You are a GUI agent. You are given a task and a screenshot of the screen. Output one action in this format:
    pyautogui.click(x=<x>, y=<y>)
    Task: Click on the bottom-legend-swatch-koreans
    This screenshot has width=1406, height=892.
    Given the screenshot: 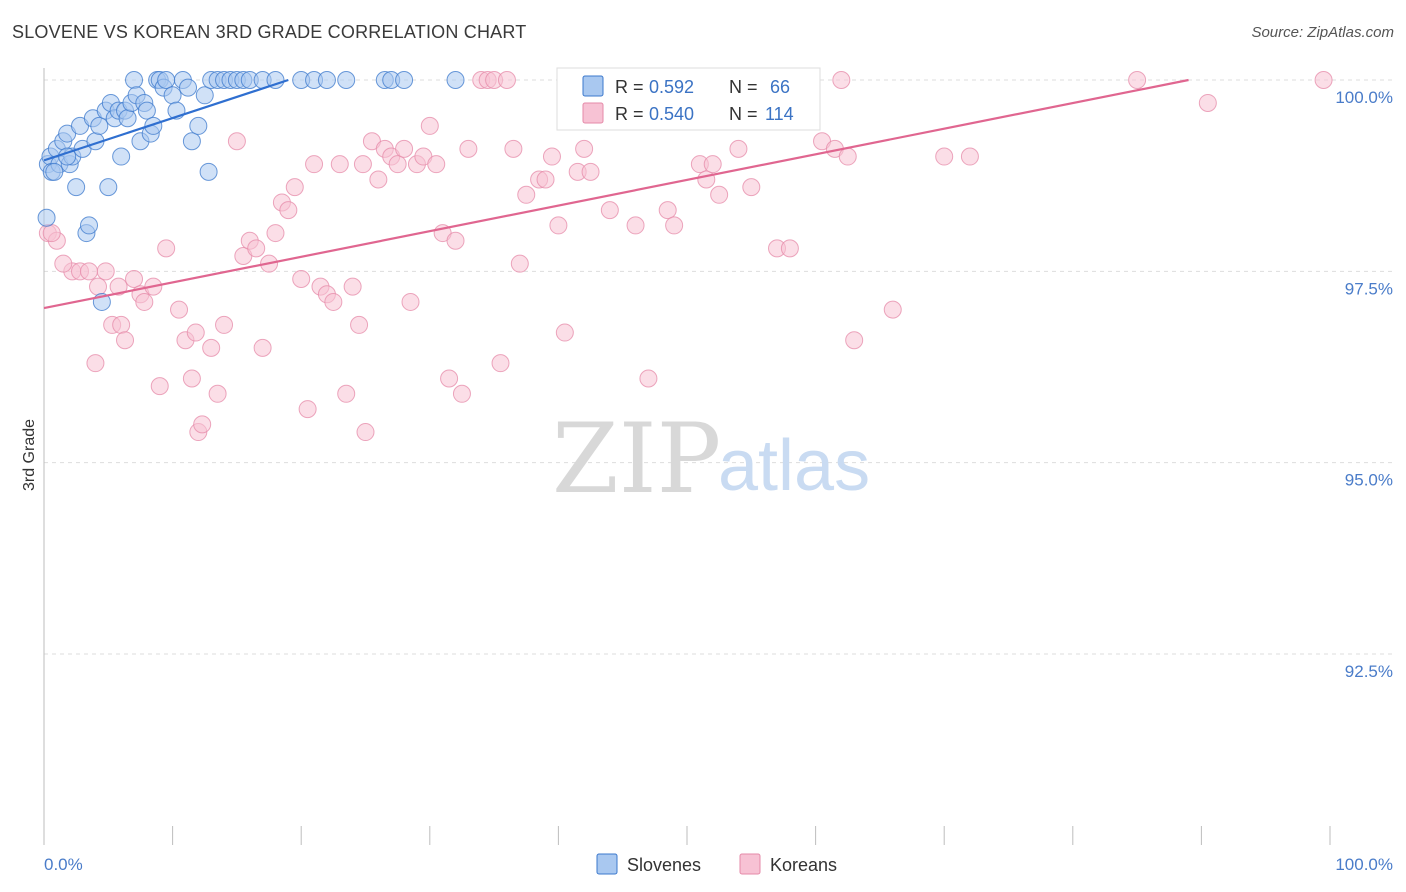 What is the action you would take?
    pyautogui.click(x=750, y=864)
    